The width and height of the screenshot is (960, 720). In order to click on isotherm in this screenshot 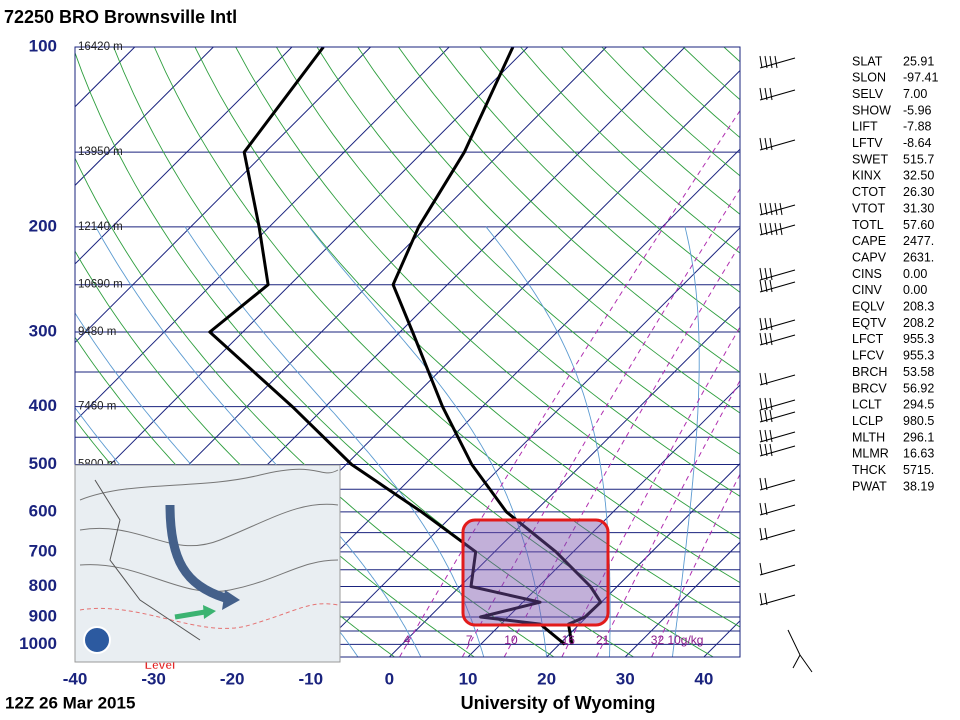, I will do `click(184, 156)`.